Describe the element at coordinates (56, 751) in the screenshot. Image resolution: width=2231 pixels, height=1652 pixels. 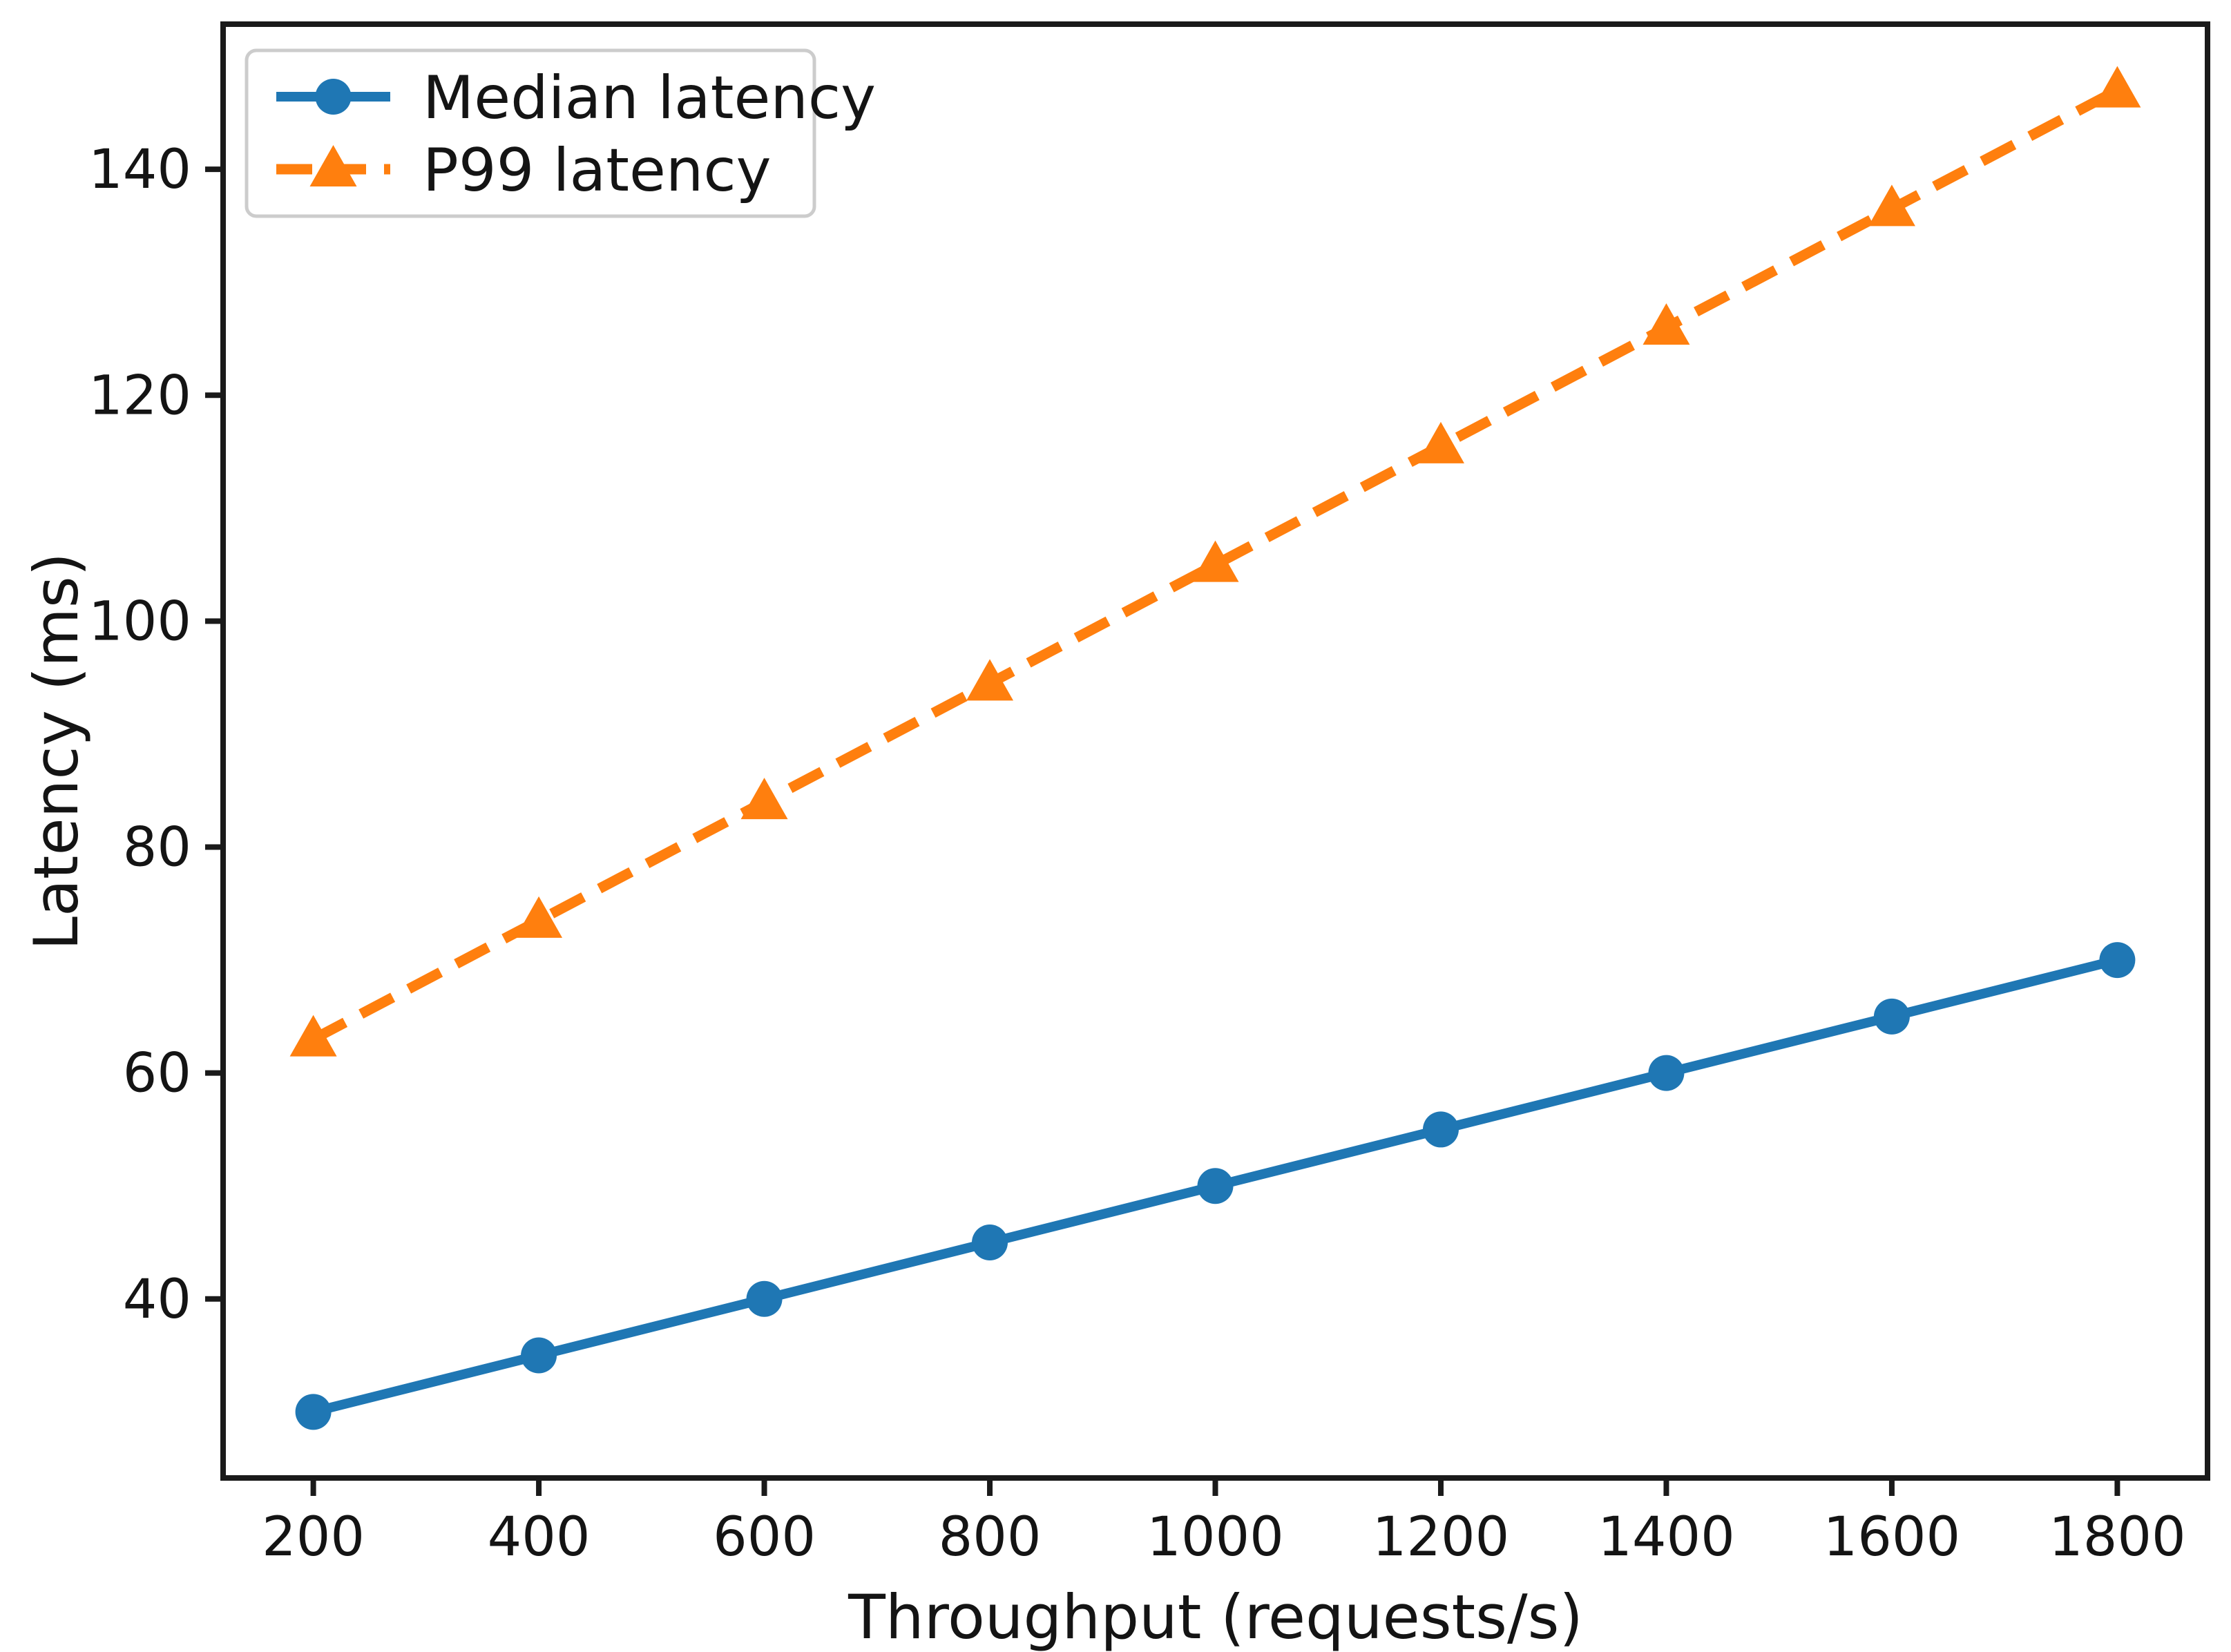
I see `y-axis-title: Latency (ms)` at that location.